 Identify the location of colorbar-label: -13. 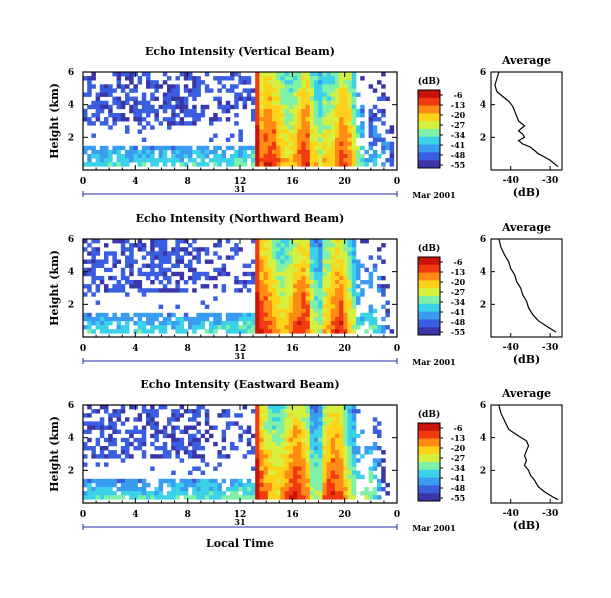
(458, 438).